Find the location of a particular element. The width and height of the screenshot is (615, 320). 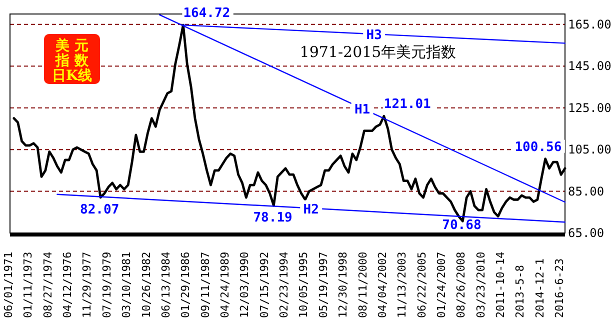

y-tick-label: 65.00 is located at coordinates (586, 233).